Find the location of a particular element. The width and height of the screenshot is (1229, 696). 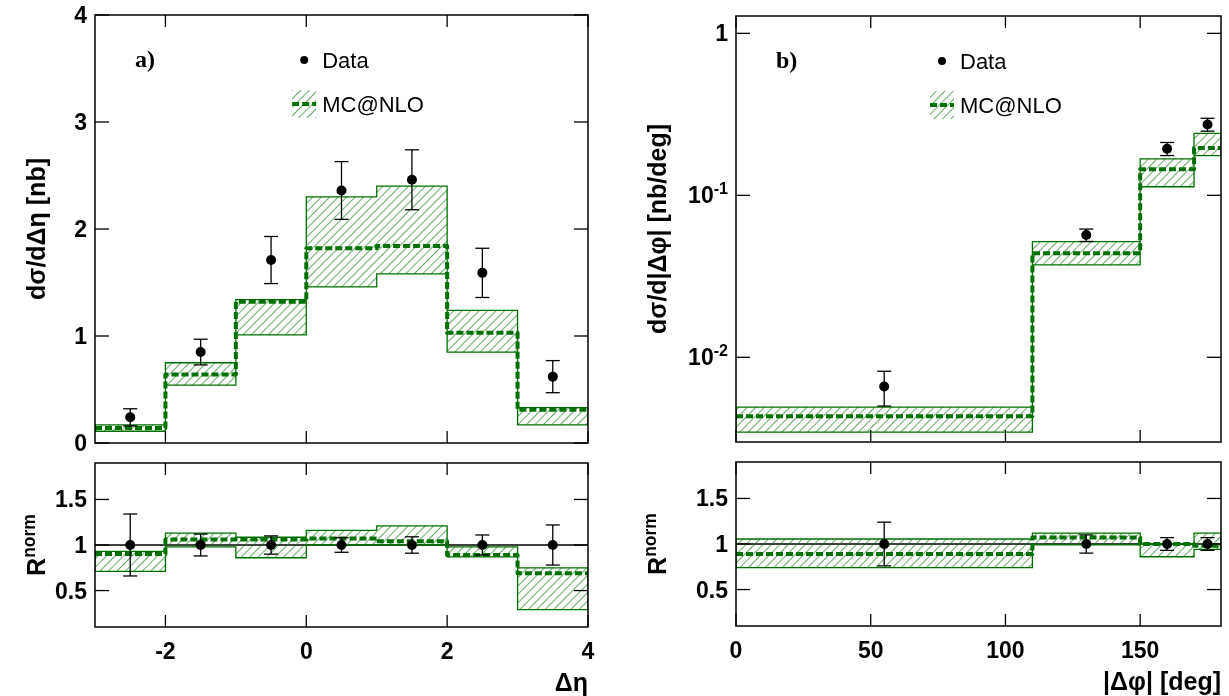

y-axis-title: dσ/d|Δφ| [nb/deg] is located at coordinates (657, 229).